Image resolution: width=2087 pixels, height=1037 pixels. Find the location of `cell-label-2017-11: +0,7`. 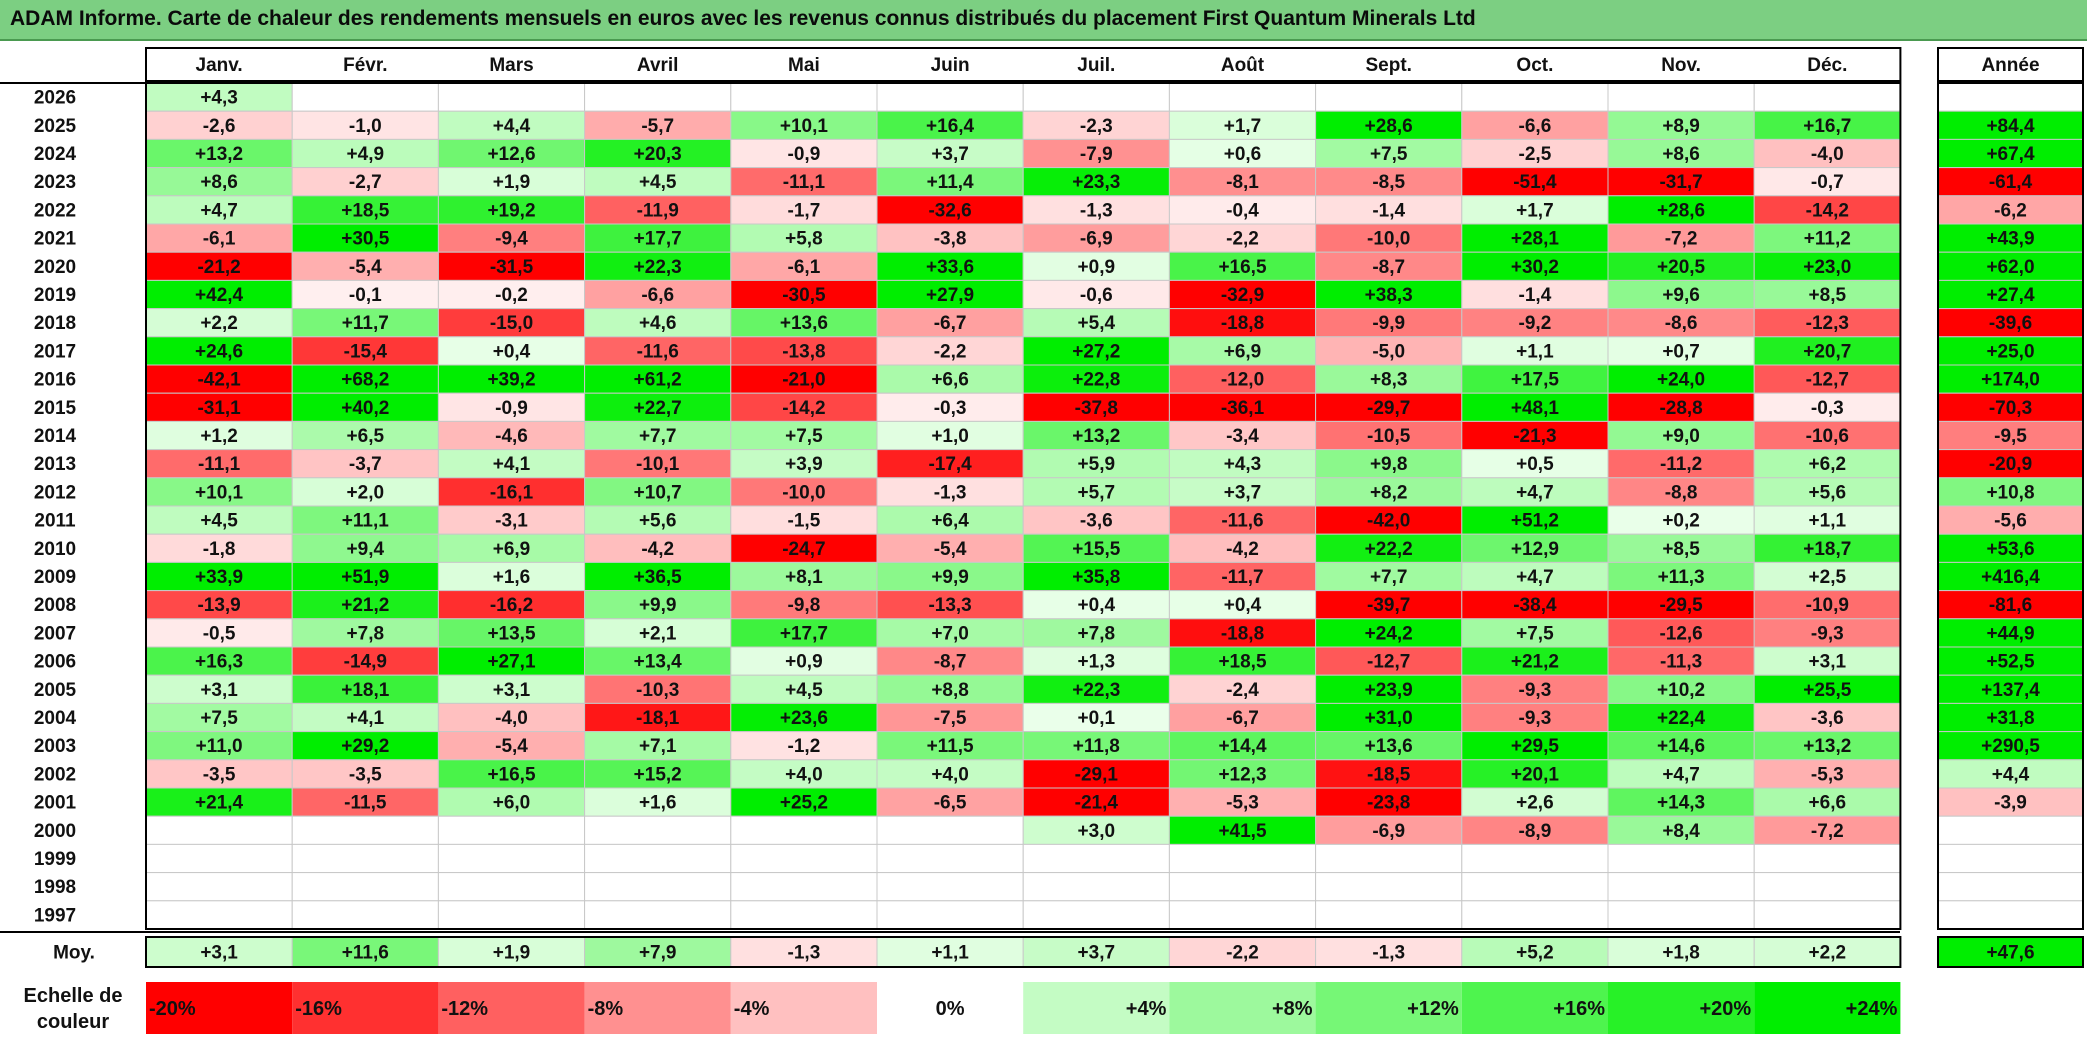

cell-label-2017-11: +0,7 is located at coordinates (1681, 351).